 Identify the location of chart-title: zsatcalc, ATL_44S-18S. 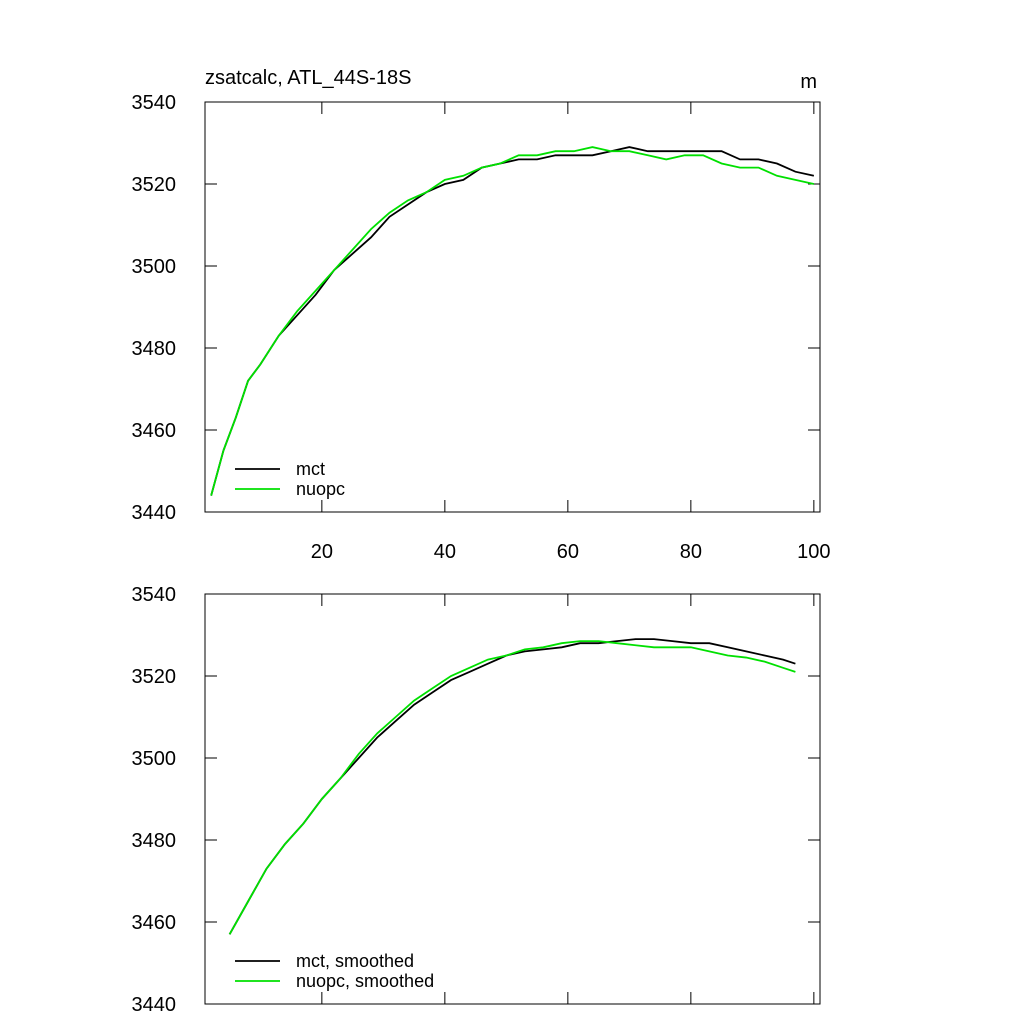
(308, 78).